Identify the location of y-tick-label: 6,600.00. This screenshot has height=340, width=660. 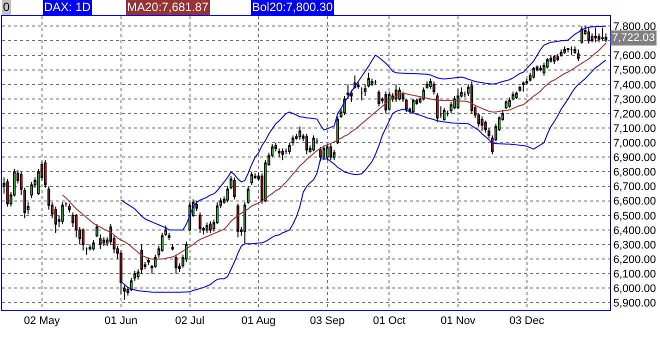
(634, 202).